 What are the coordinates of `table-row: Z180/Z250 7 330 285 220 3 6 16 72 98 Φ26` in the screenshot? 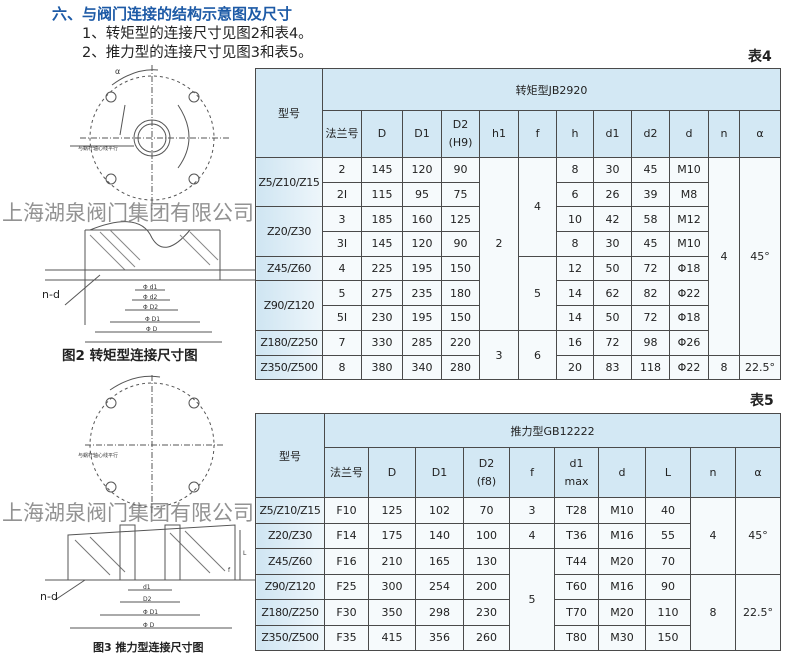 It's located at (518, 355).